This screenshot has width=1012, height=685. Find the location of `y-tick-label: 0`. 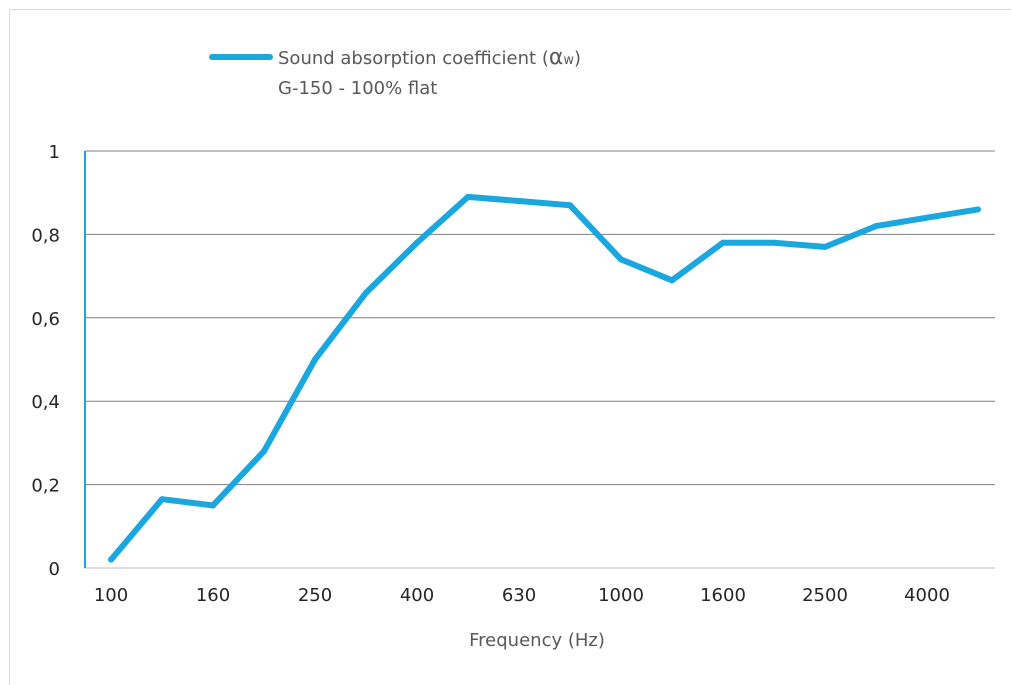

y-tick-label: 0 is located at coordinates (54, 569).